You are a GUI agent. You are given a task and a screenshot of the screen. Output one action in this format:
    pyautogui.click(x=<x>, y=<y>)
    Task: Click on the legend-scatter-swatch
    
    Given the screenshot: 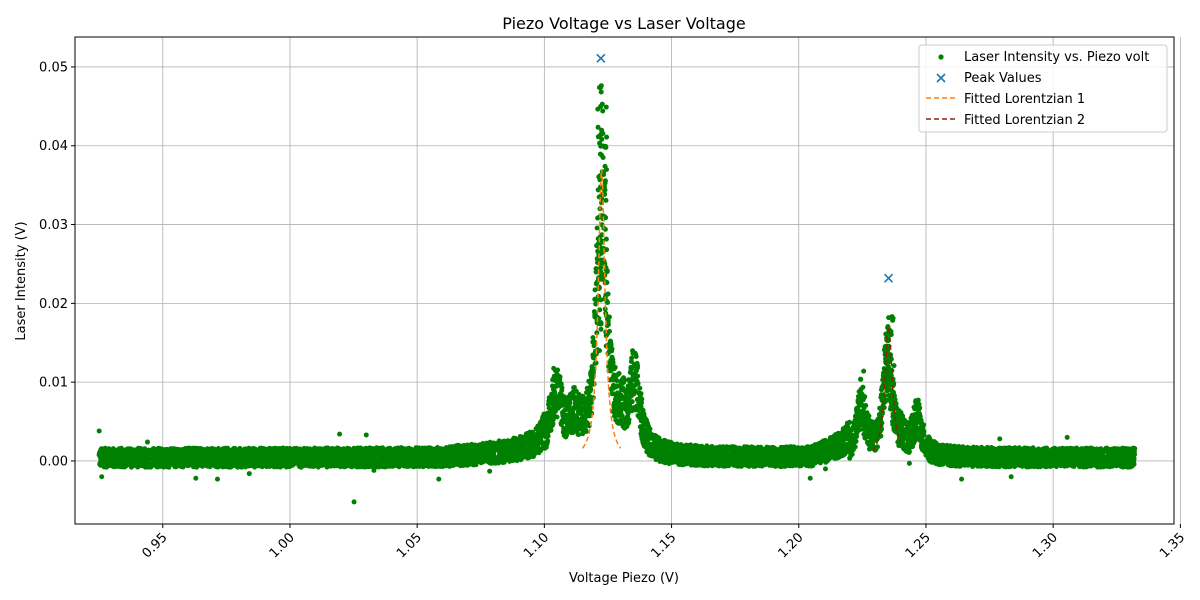 What is the action you would take?
    pyautogui.click(x=941, y=57)
    